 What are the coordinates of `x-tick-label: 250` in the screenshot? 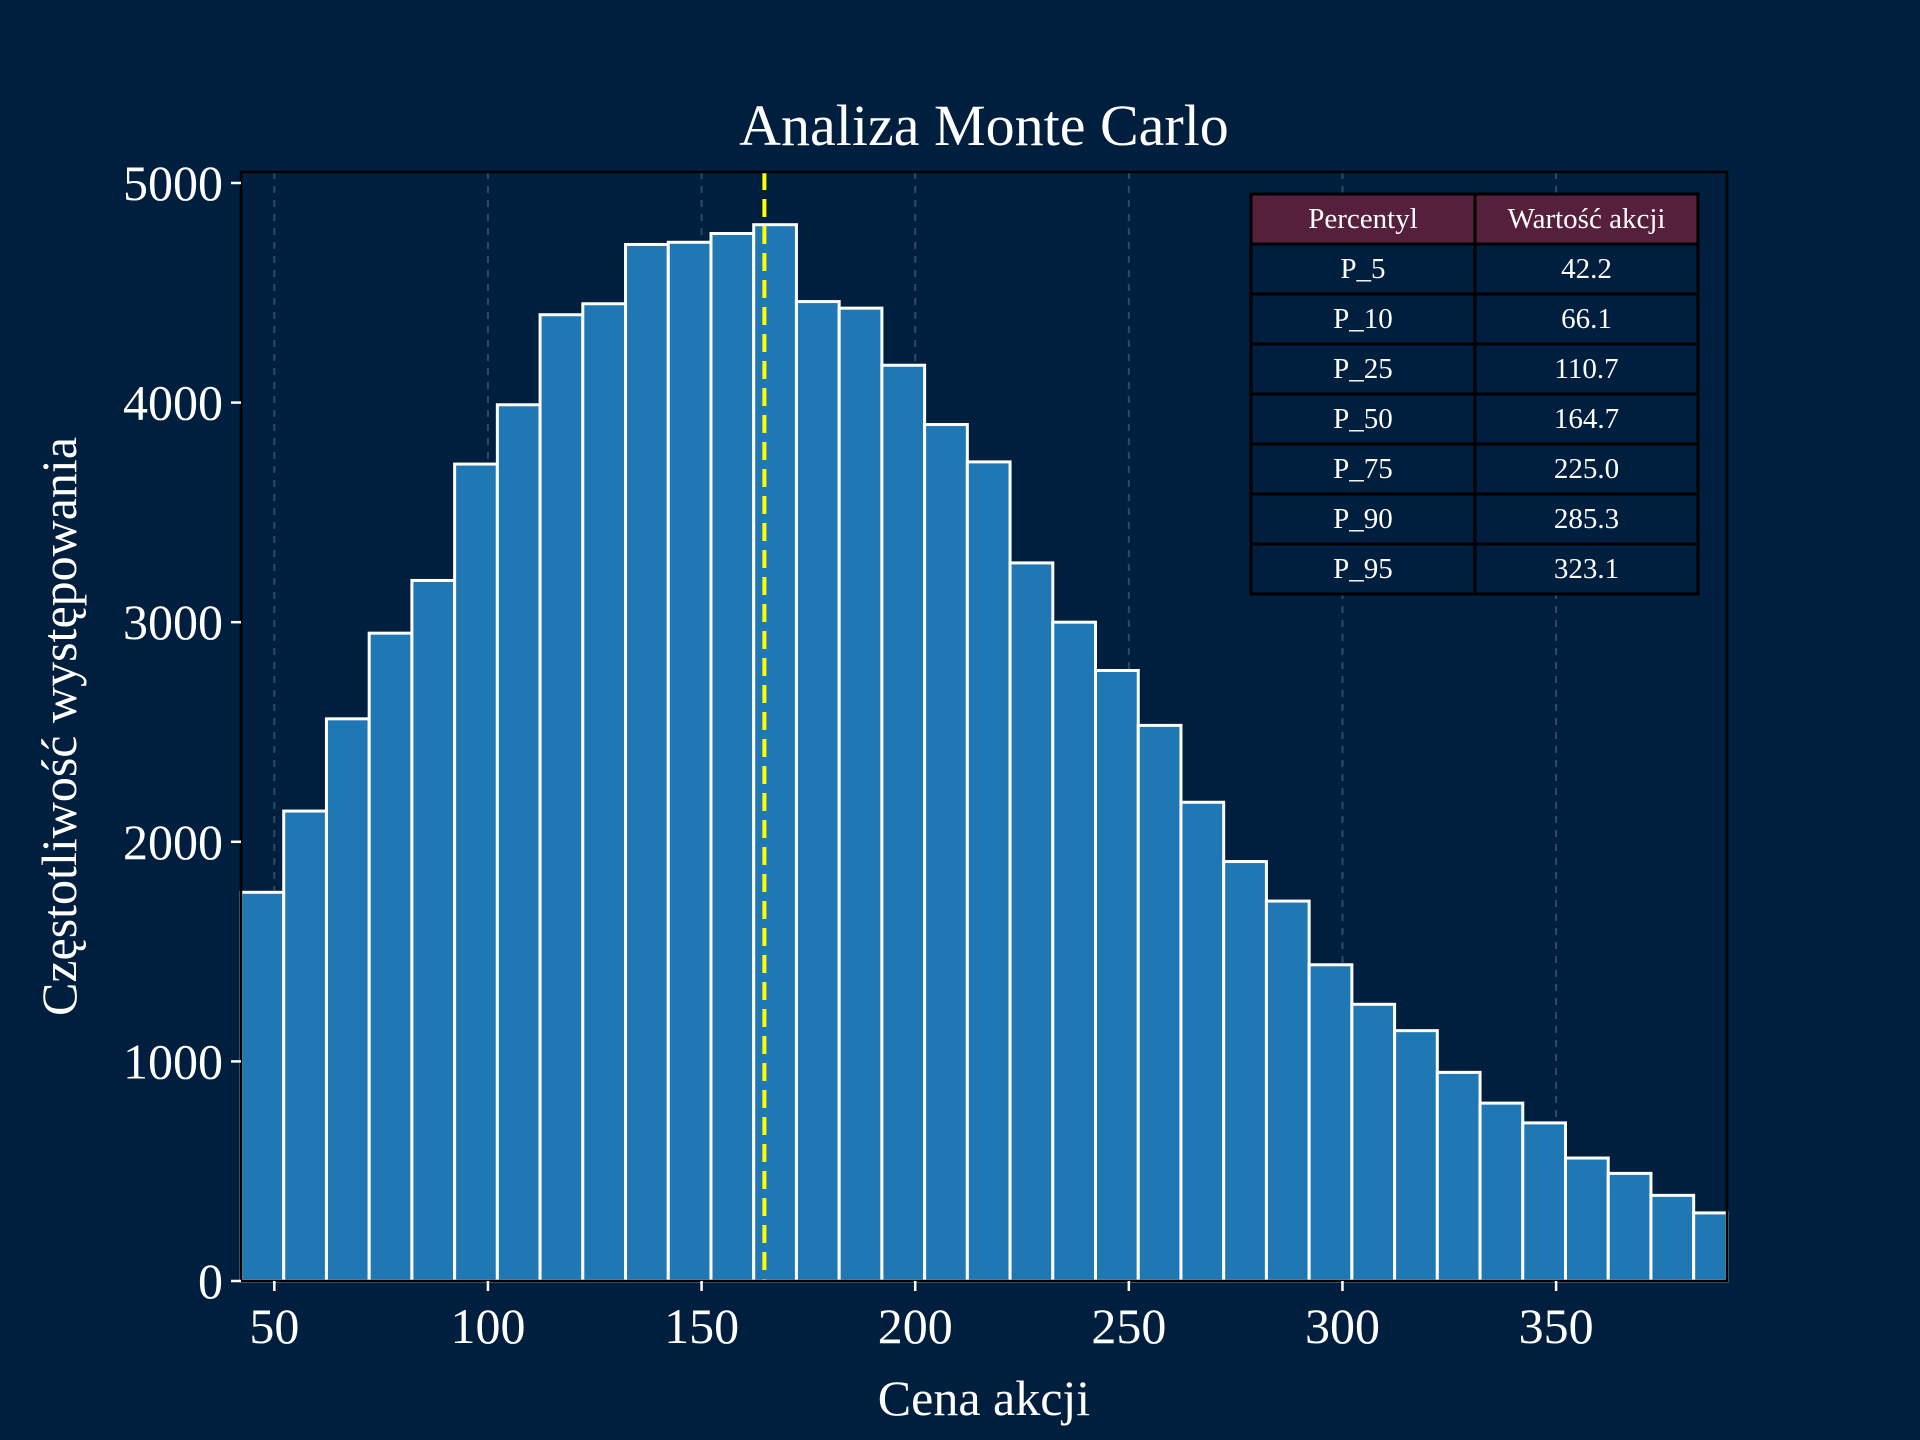 It's located at (1128, 1326).